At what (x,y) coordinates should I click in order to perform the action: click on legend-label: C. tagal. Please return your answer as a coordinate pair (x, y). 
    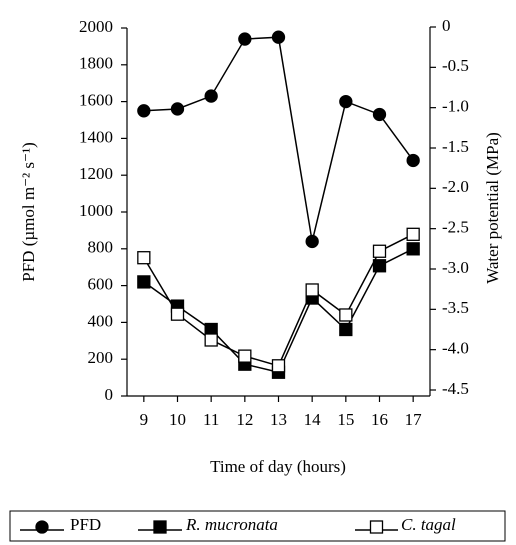
    Looking at the image, I should click on (428, 524).